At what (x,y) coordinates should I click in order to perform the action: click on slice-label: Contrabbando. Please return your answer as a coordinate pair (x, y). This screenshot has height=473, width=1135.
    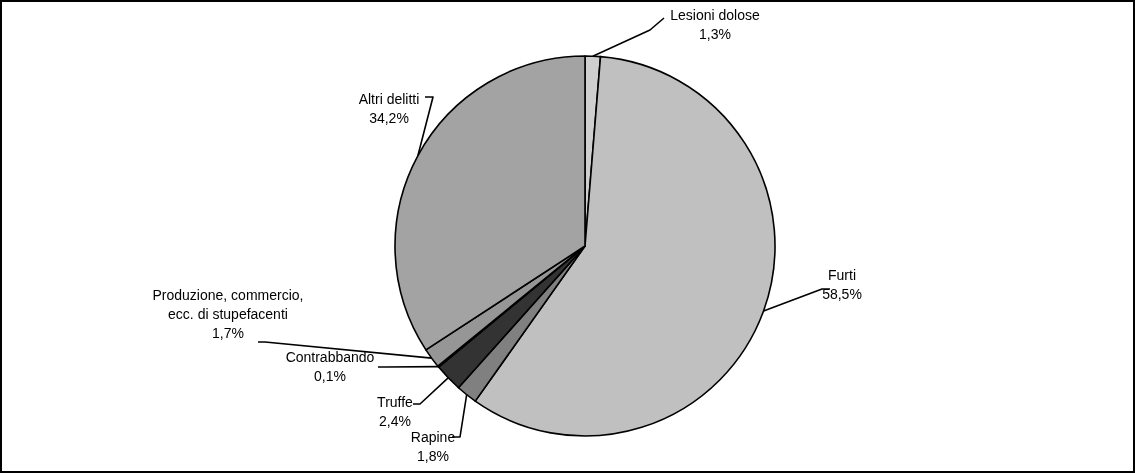
    Looking at the image, I should click on (330, 357).